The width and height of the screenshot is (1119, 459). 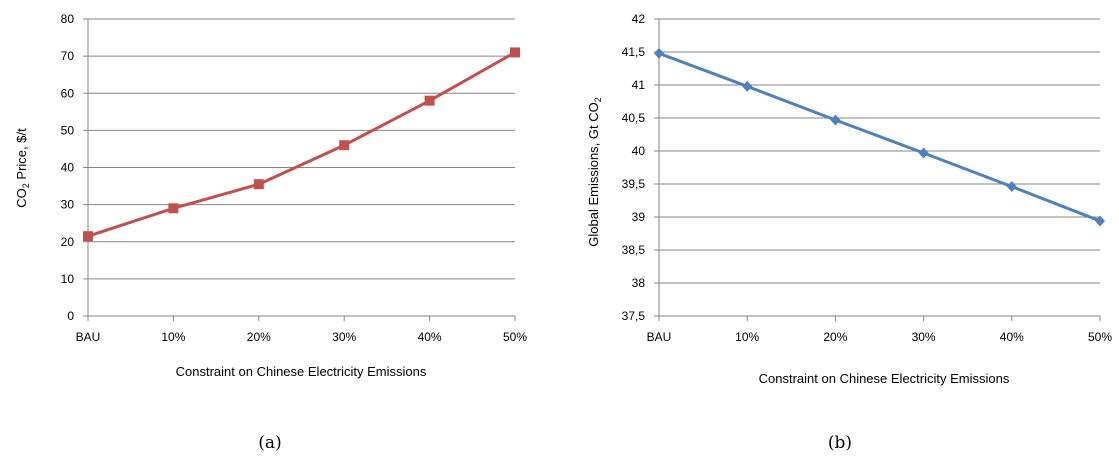 What do you see at coordinates (68, 205) in the screenshot?
I see `y-tick-label: 30` at bounding box center [68, 205].